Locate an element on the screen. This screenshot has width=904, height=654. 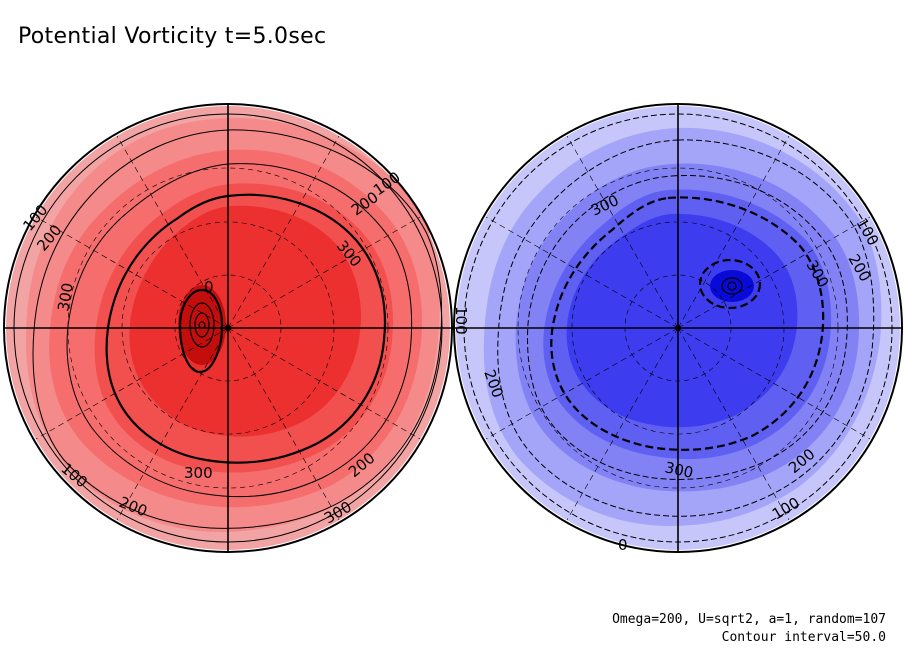
south-core-vortex is located at coordinates (732, 286).